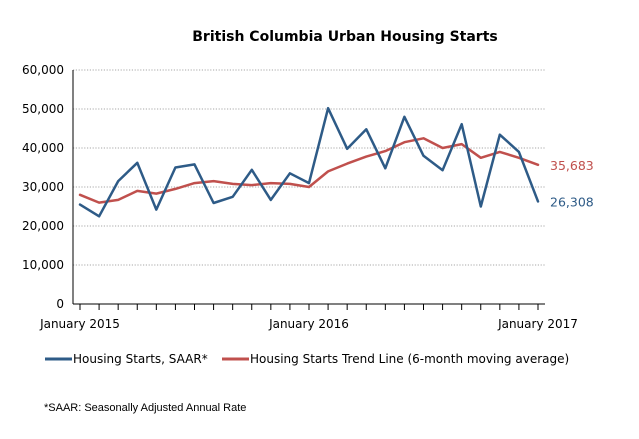 Image resolution: width=639 pixels, height=439 pixels. I want to click on end-label-housing-starts: 26,308, so click(572, 201).